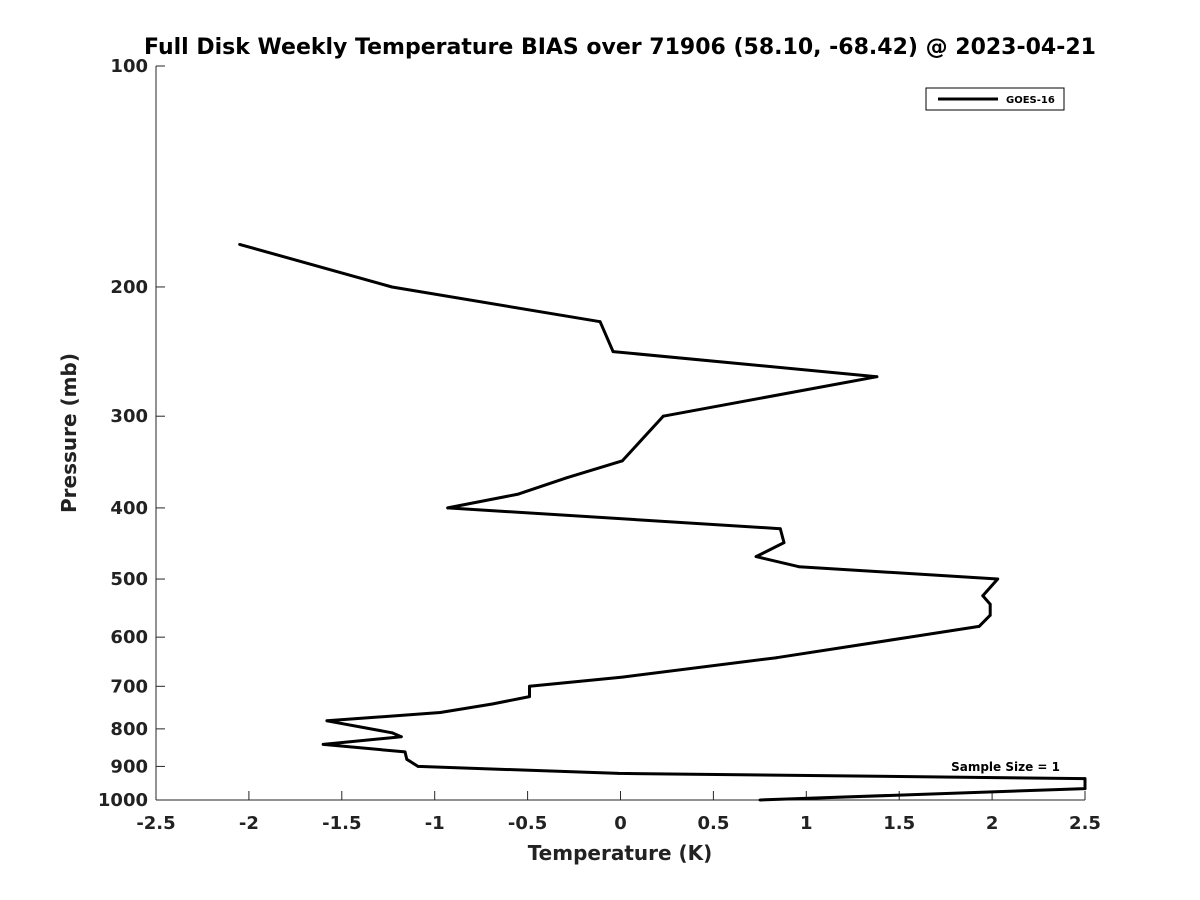  Describe the element at coordinates (129, 287) in the screenshot. I see `y-tick-label: 200` at that location.